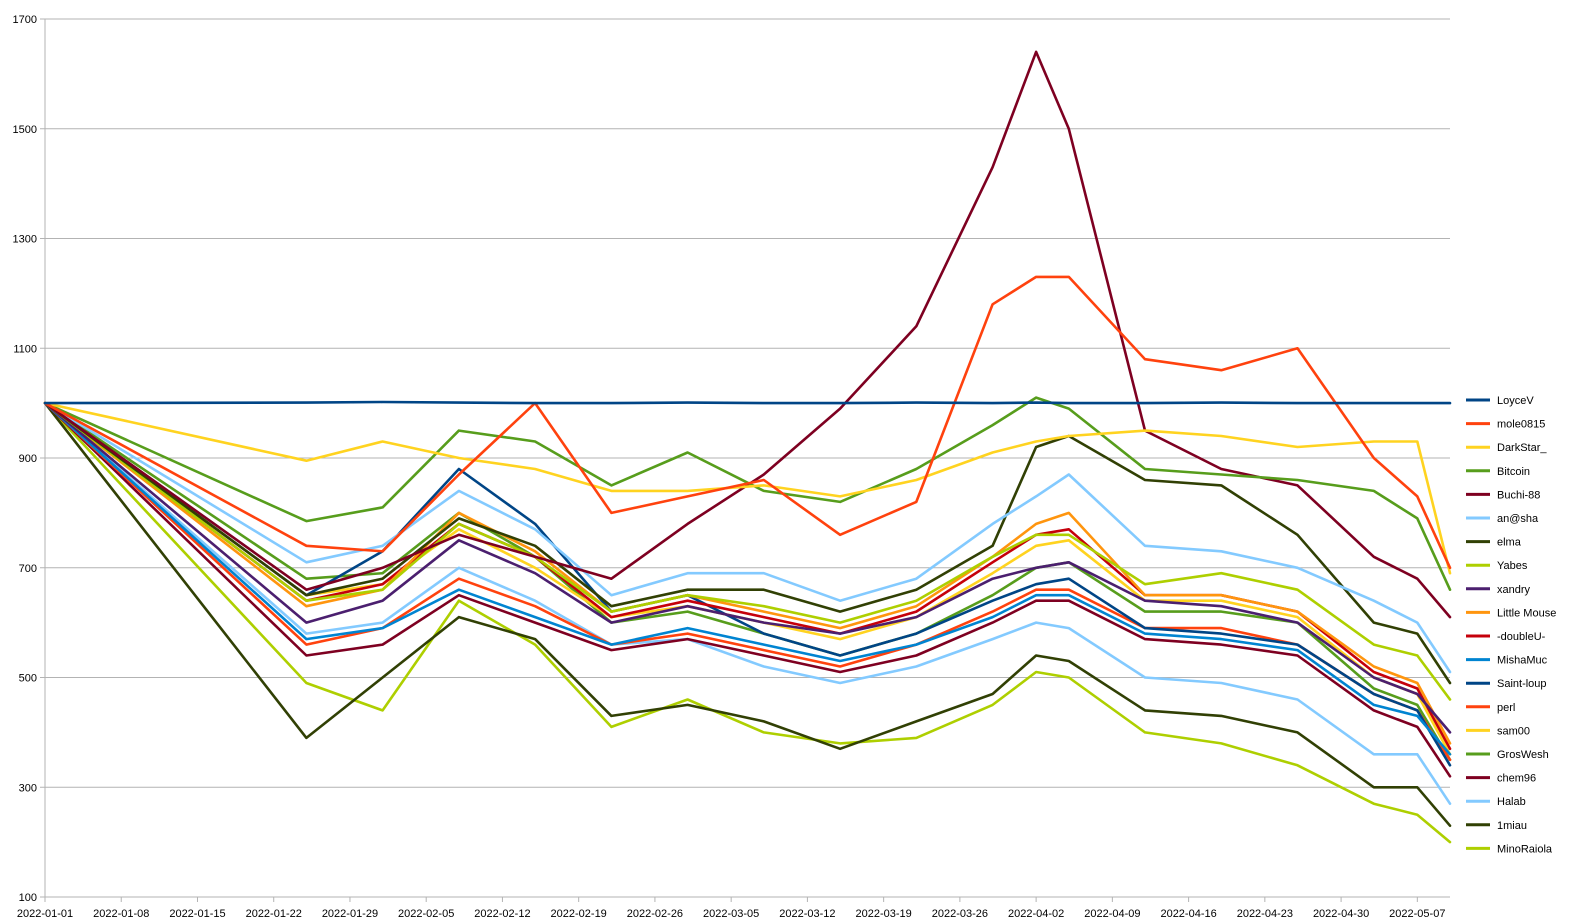 This screenshot has height=924, width=1572. I want to click on x-tick-label: 2022-03-26, so click(960, 914).